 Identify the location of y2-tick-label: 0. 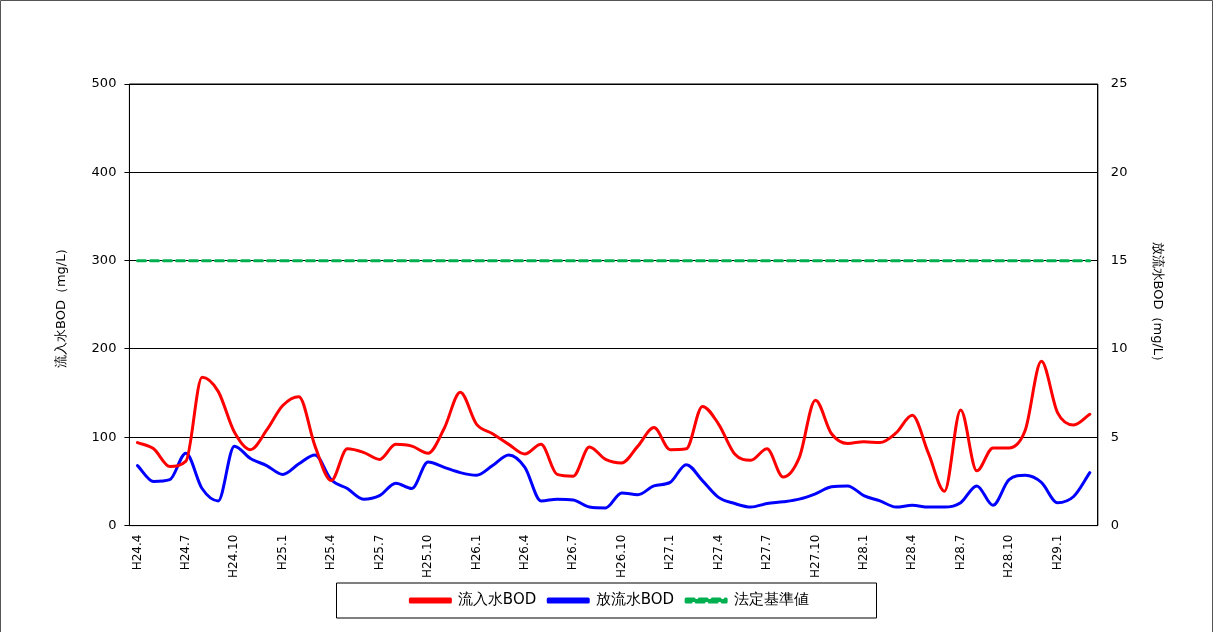
(1115, 524).